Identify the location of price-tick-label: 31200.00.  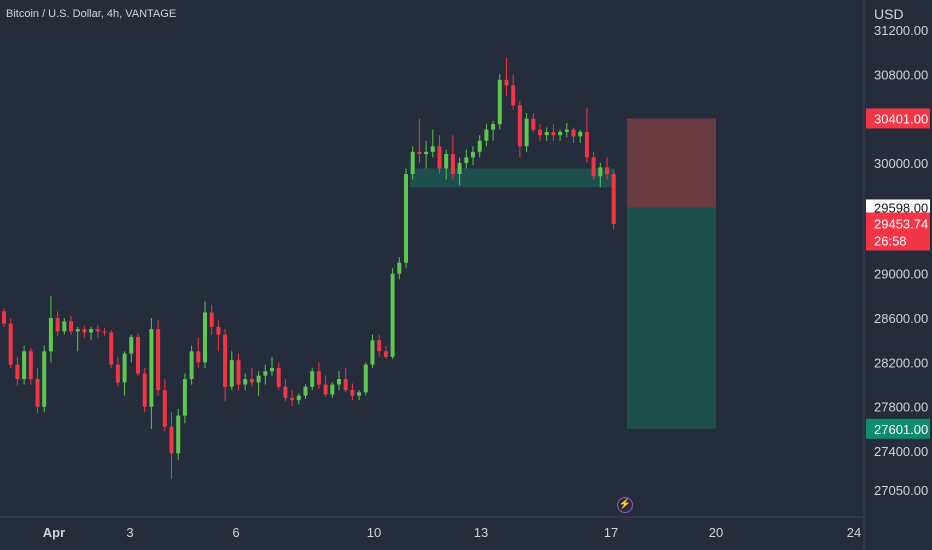
(901, 30).